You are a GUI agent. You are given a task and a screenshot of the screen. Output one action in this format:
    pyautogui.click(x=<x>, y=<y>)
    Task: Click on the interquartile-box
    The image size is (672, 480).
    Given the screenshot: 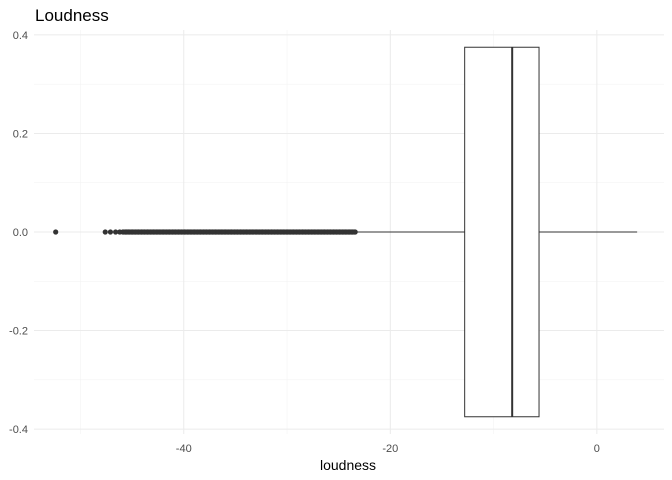 What is the action you would take?
    pyautogui.click(x=502, y=232)
    